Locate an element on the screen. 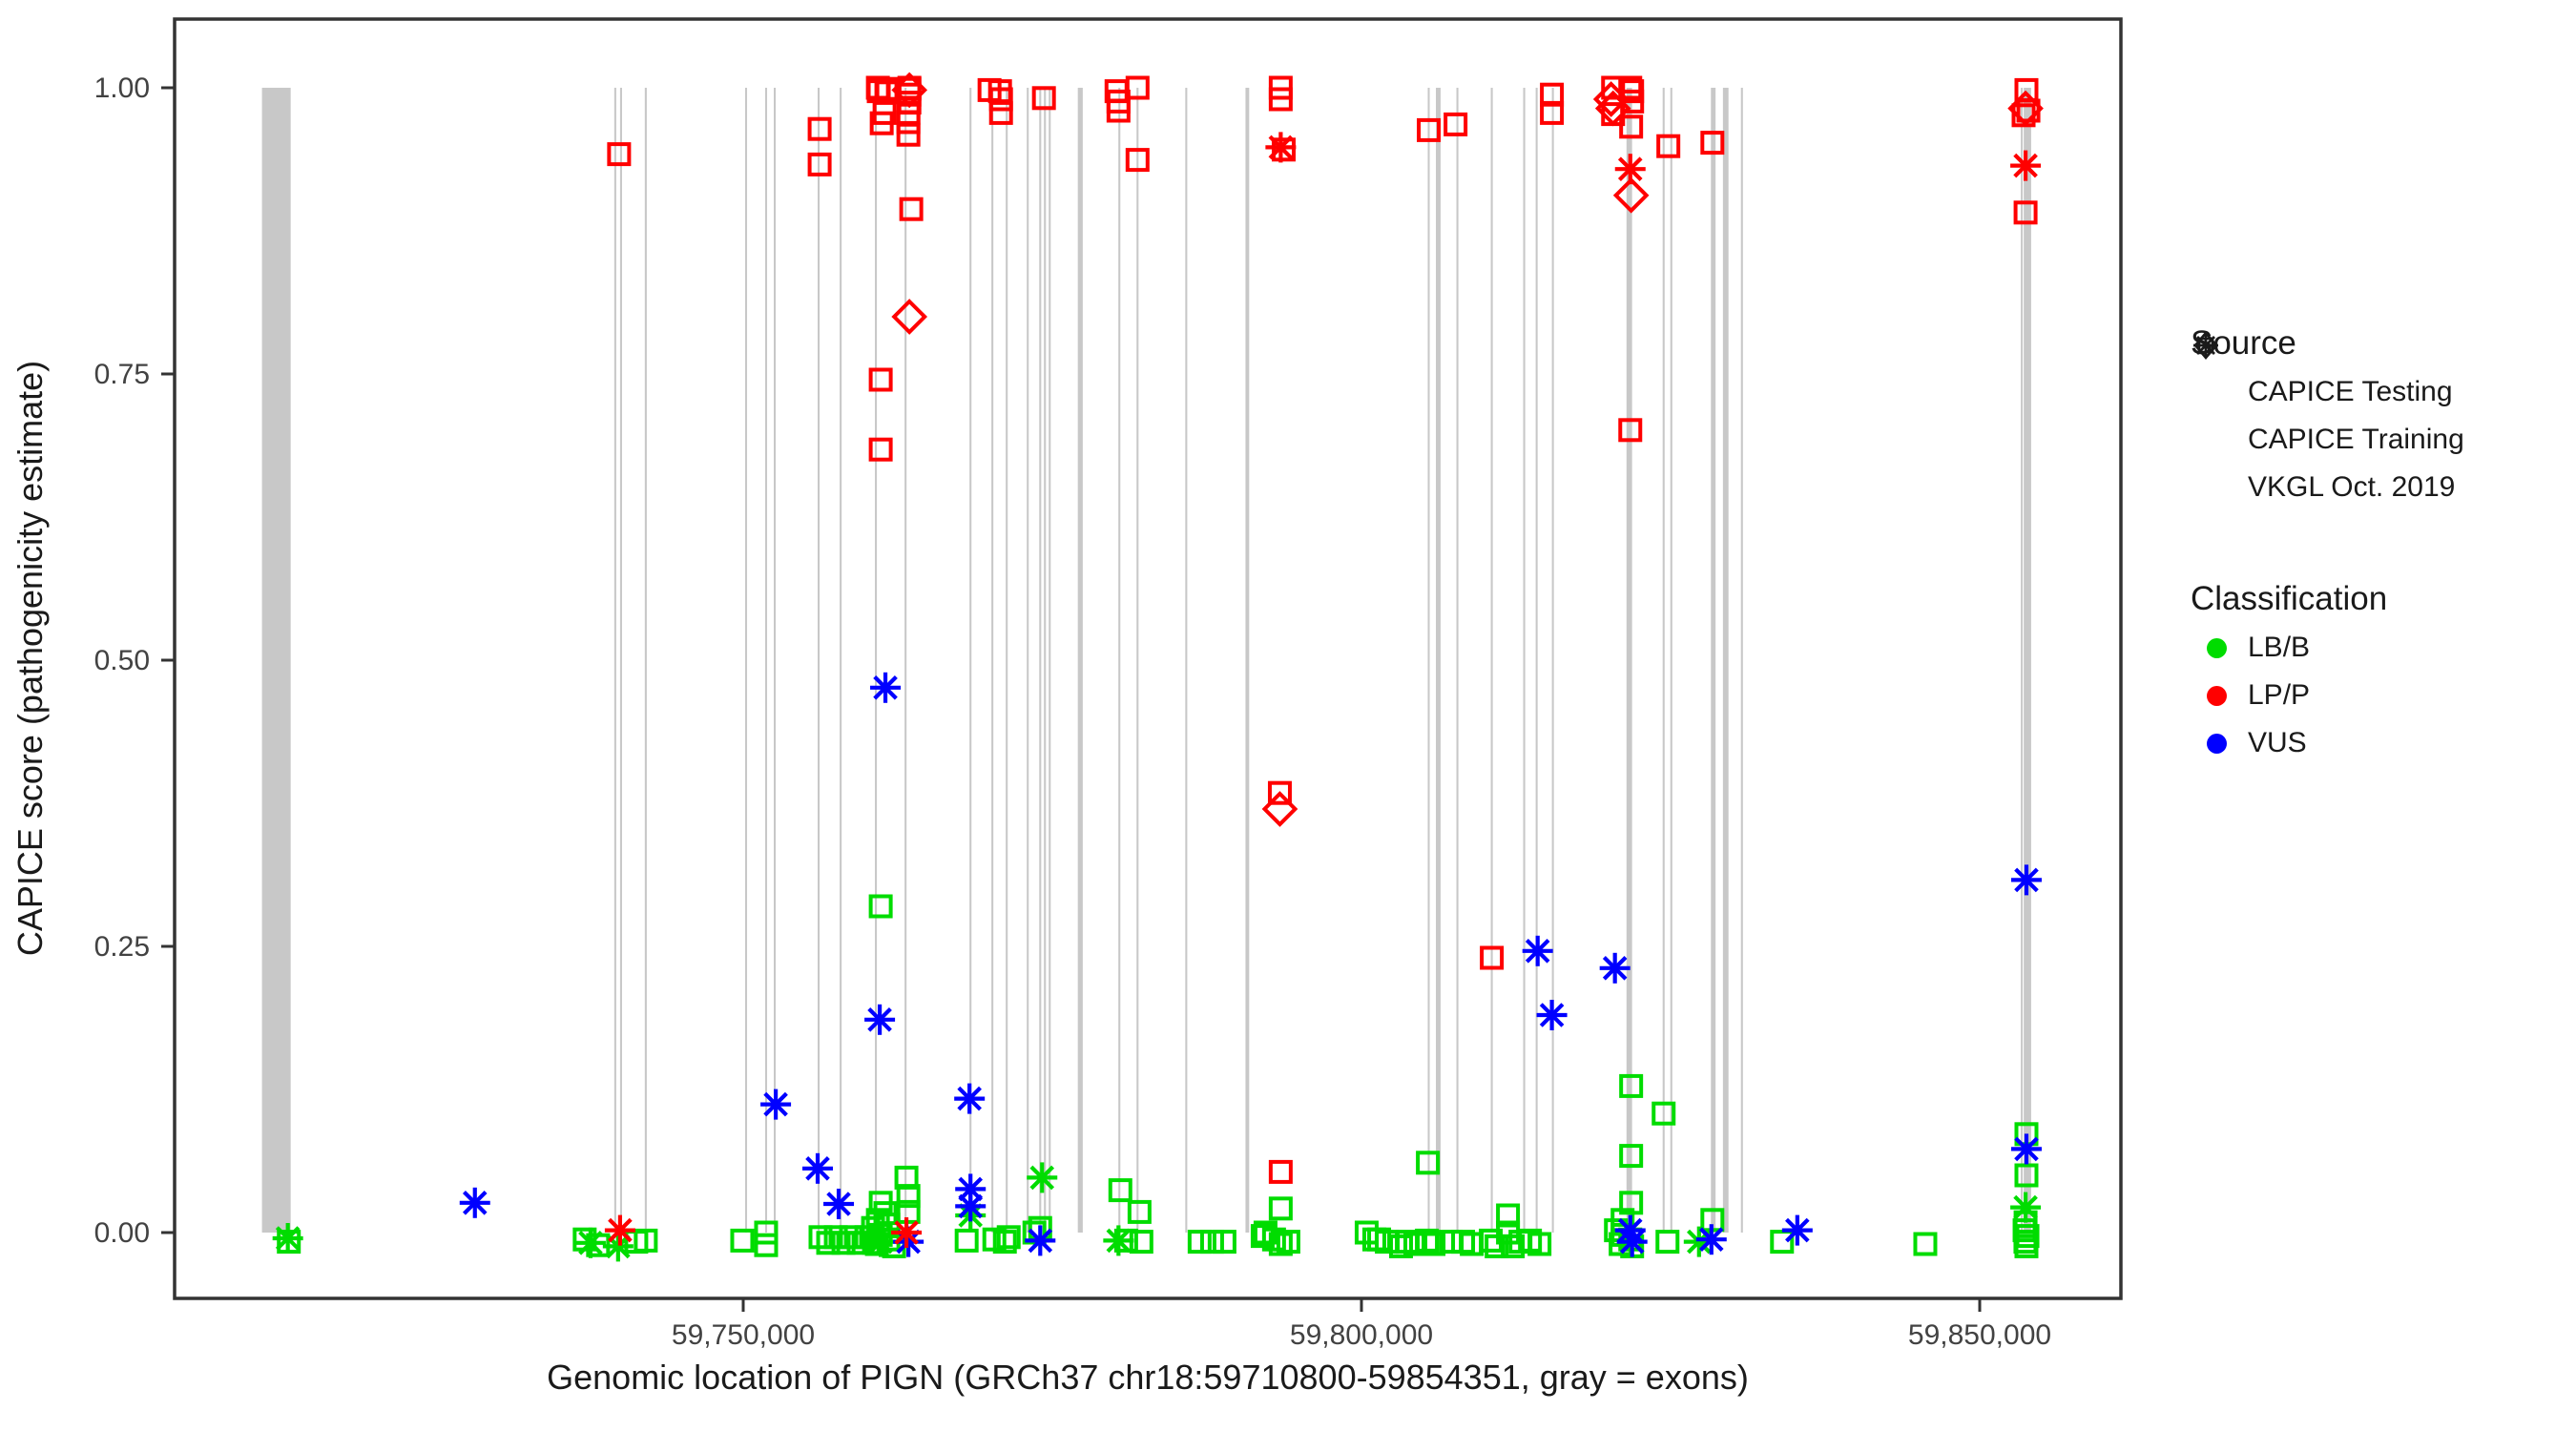 Image resolution: width=2576 pixels, height=1431 pixels. legend-item-capice-training: CAPICE Training is located at coordinates (2375, 401).